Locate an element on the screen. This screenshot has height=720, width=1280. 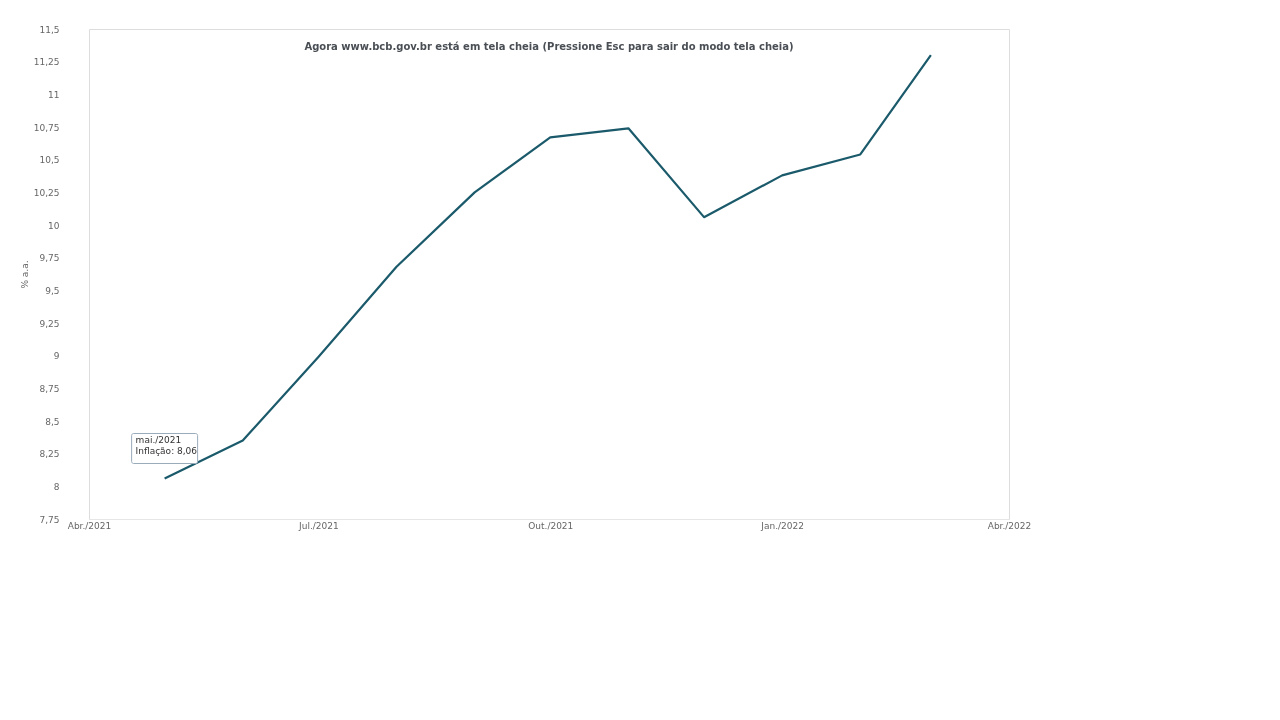
x-tick-label: Abr./2021 is located at coordinates (89, 525).